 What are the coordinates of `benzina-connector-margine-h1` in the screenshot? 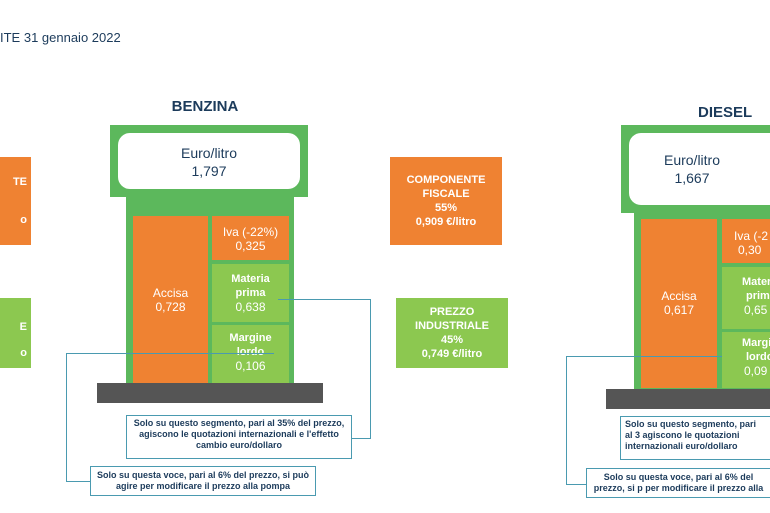 It's located at (170, 353).